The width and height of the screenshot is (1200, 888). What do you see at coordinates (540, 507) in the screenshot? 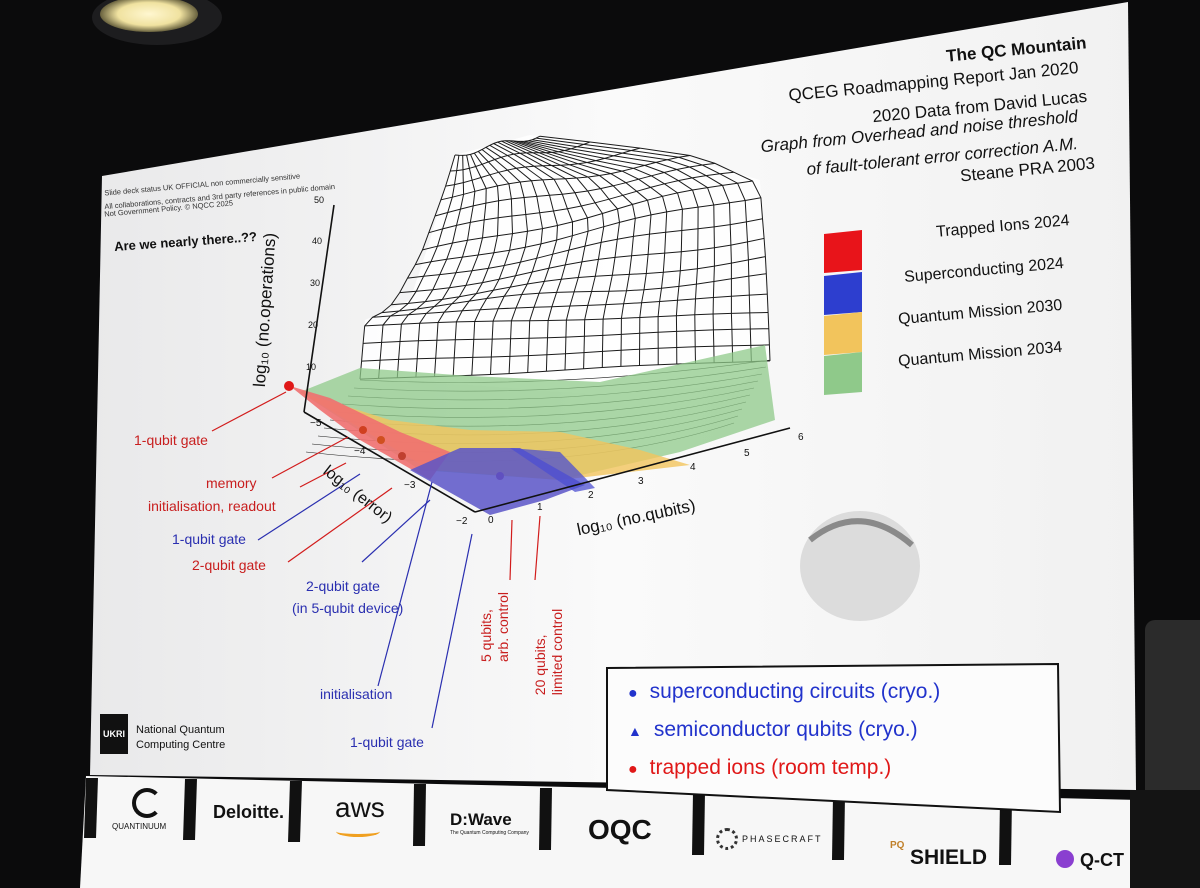
I see `qubits-tick-1: 1` at bounding box center [540, 507].